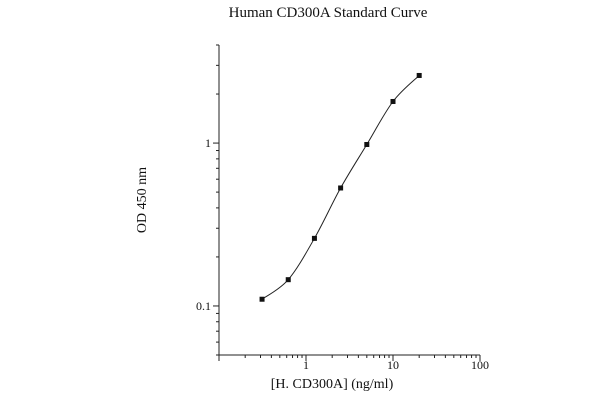  What do you see at coordinates (328, 13) in the screenshot?
I see `chart-title: Human CD300A Standard Curve` at bounding box center [328, 13].